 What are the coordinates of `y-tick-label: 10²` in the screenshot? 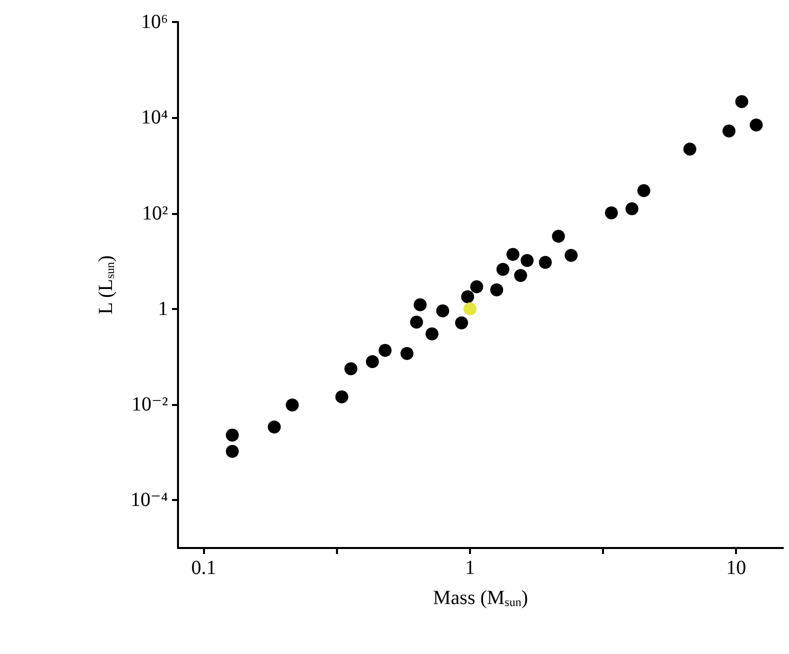 It's located at (155, 213).